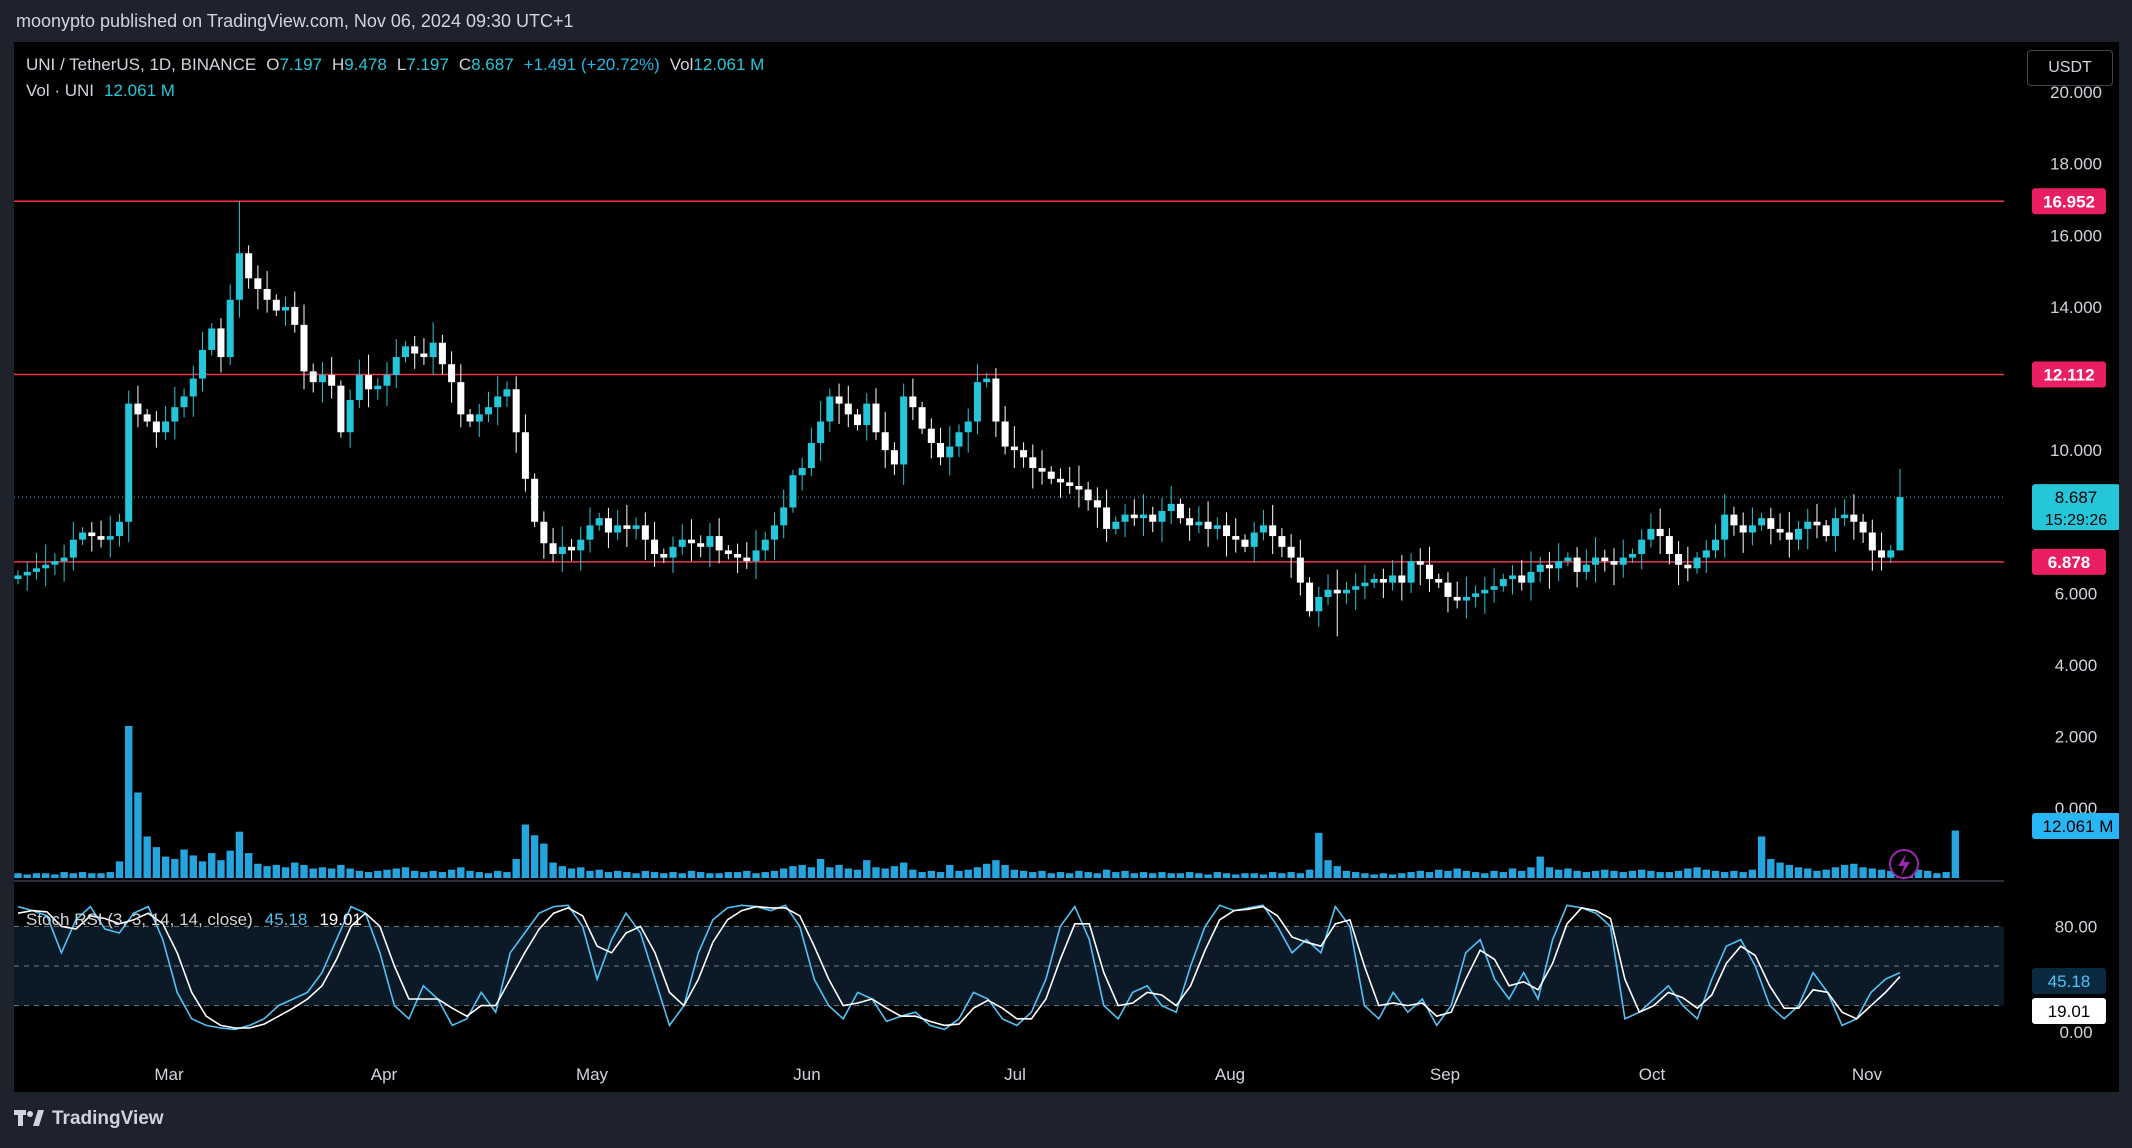 The height and width of the screenshot is (1148, 2132). Describe the element at coordinates (2070, 68) in the screenshot. I see `currency-button: USDT` at that location.